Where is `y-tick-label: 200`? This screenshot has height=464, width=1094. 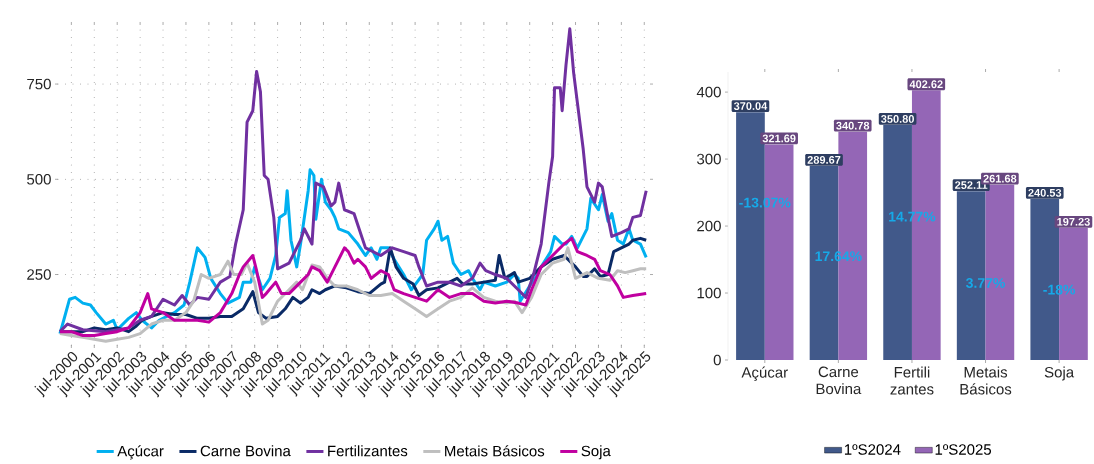 y-tick-label: 200 is located at coordinates (709, 226).